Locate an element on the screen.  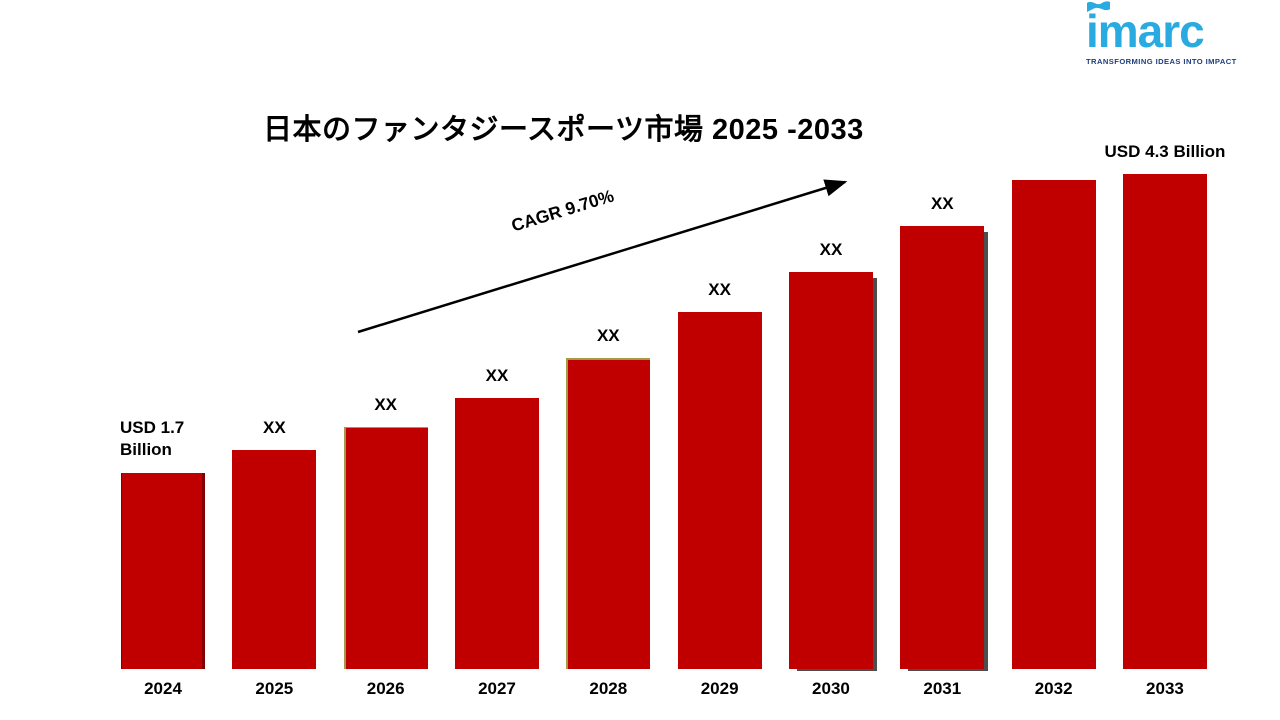
bar-2032 is located at coordinates (1053, 424).